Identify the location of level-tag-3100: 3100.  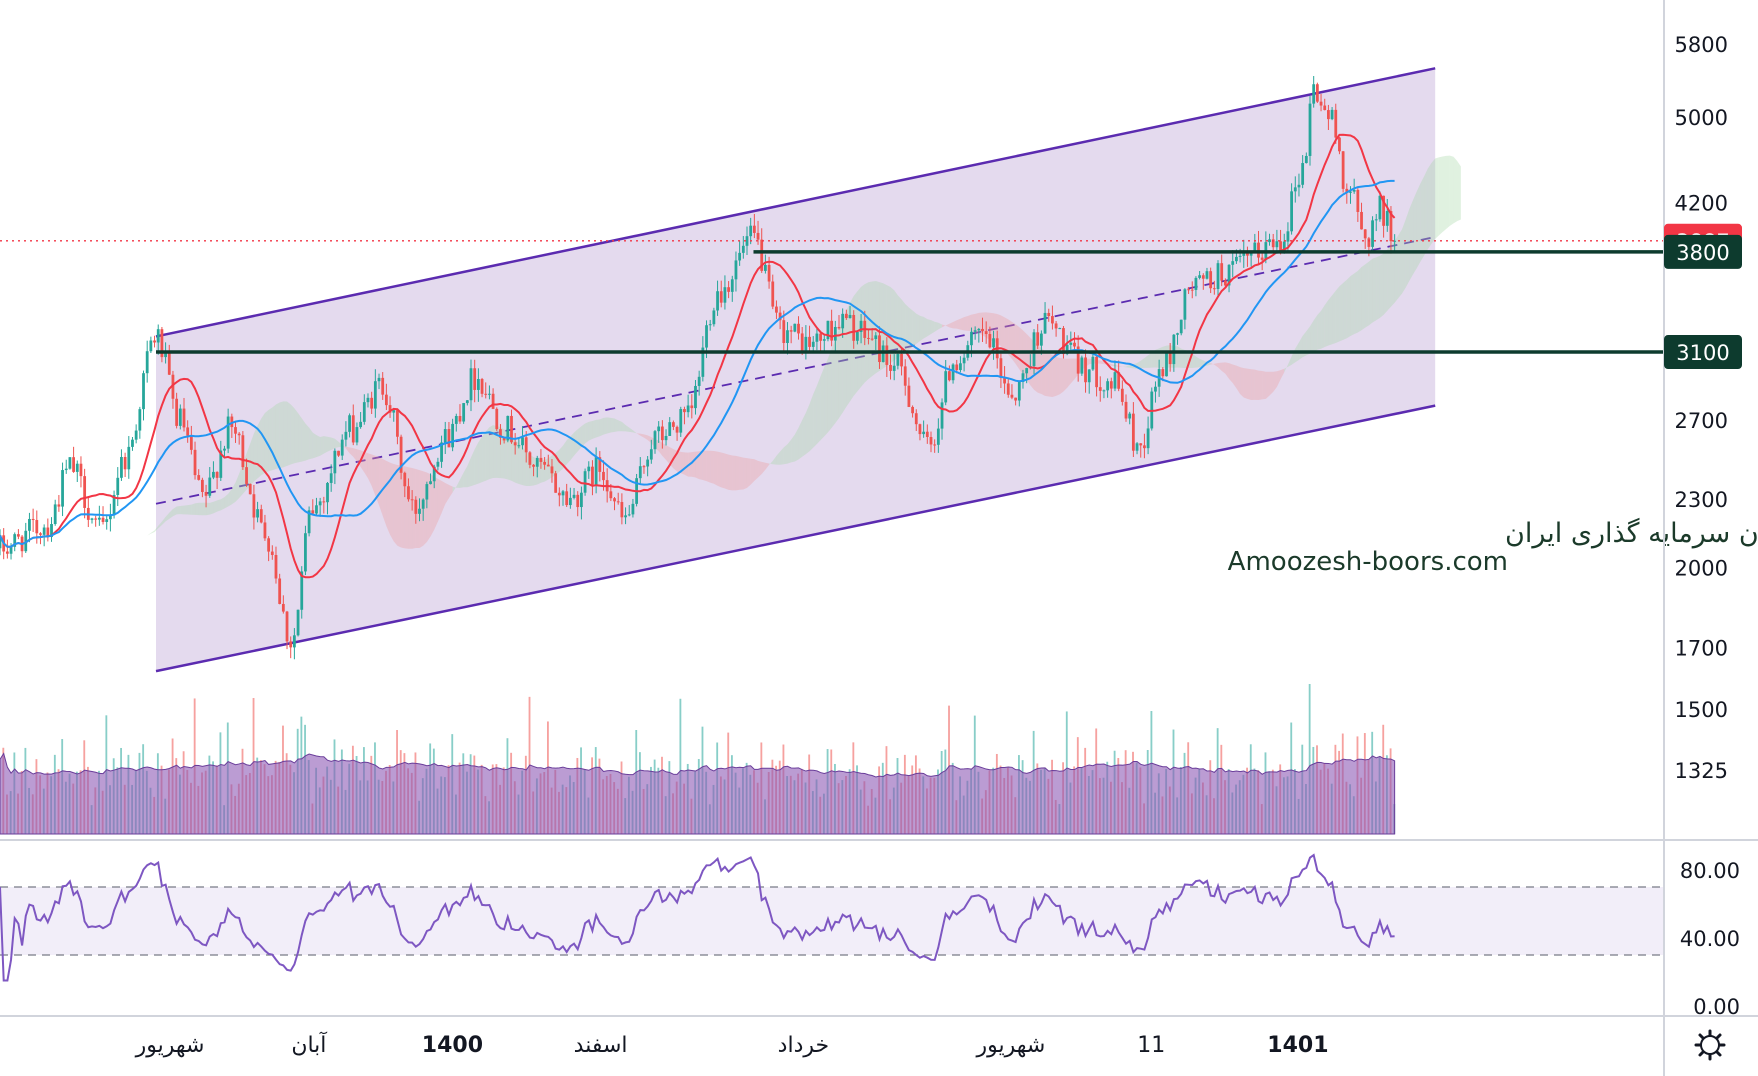
(1703, 352).